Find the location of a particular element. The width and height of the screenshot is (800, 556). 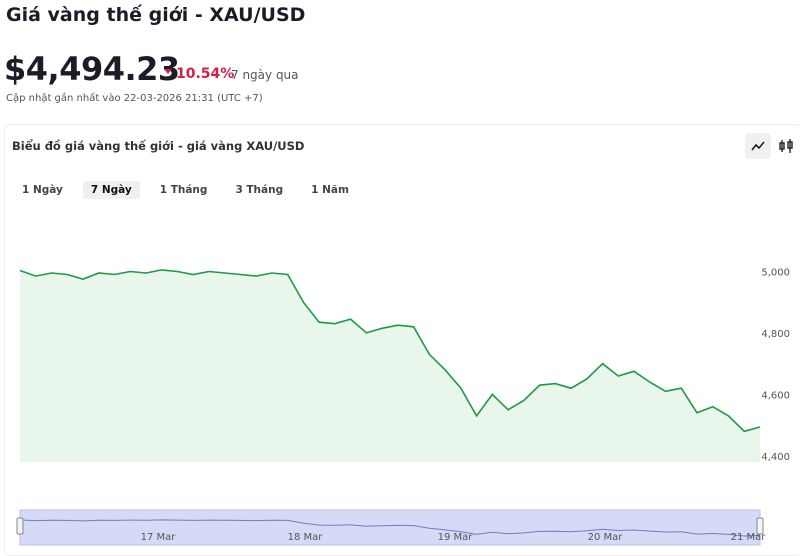

navigator-label: 18 Mar is located at coordinates (306, 537).